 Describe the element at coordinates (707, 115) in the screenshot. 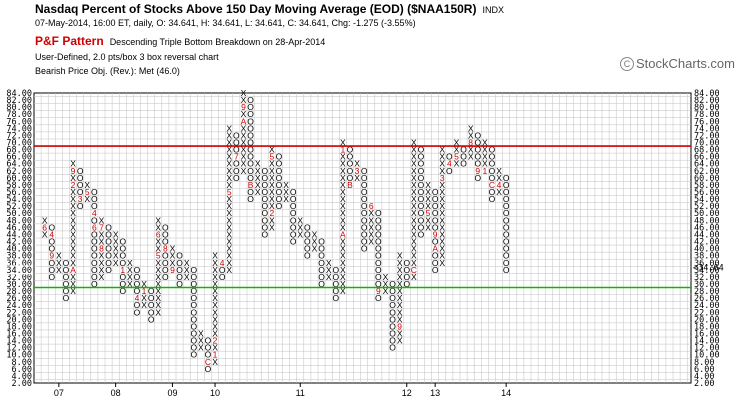

I see `y-tick-label-right: 78.00` at that location.